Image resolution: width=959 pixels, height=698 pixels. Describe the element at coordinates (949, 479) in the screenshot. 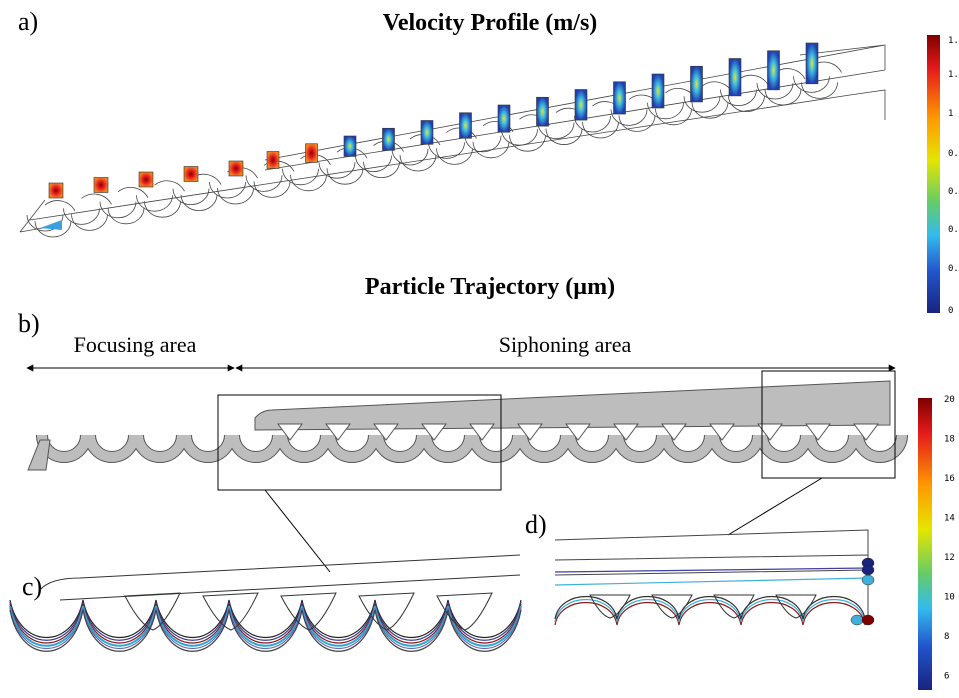

I see `colorbar-label: 16` at that location.